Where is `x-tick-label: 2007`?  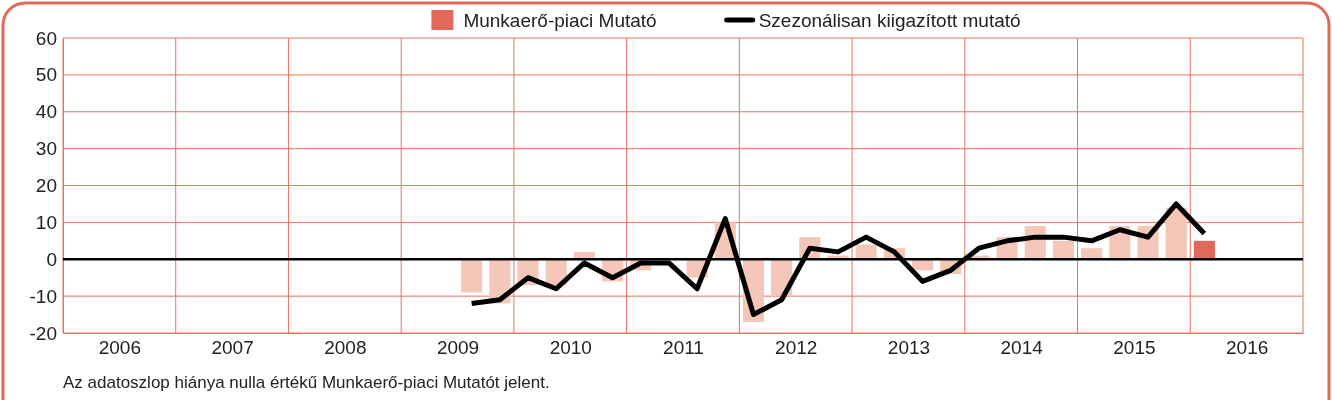
x-tick-label: 2007 is located at coordinates (232, 348).